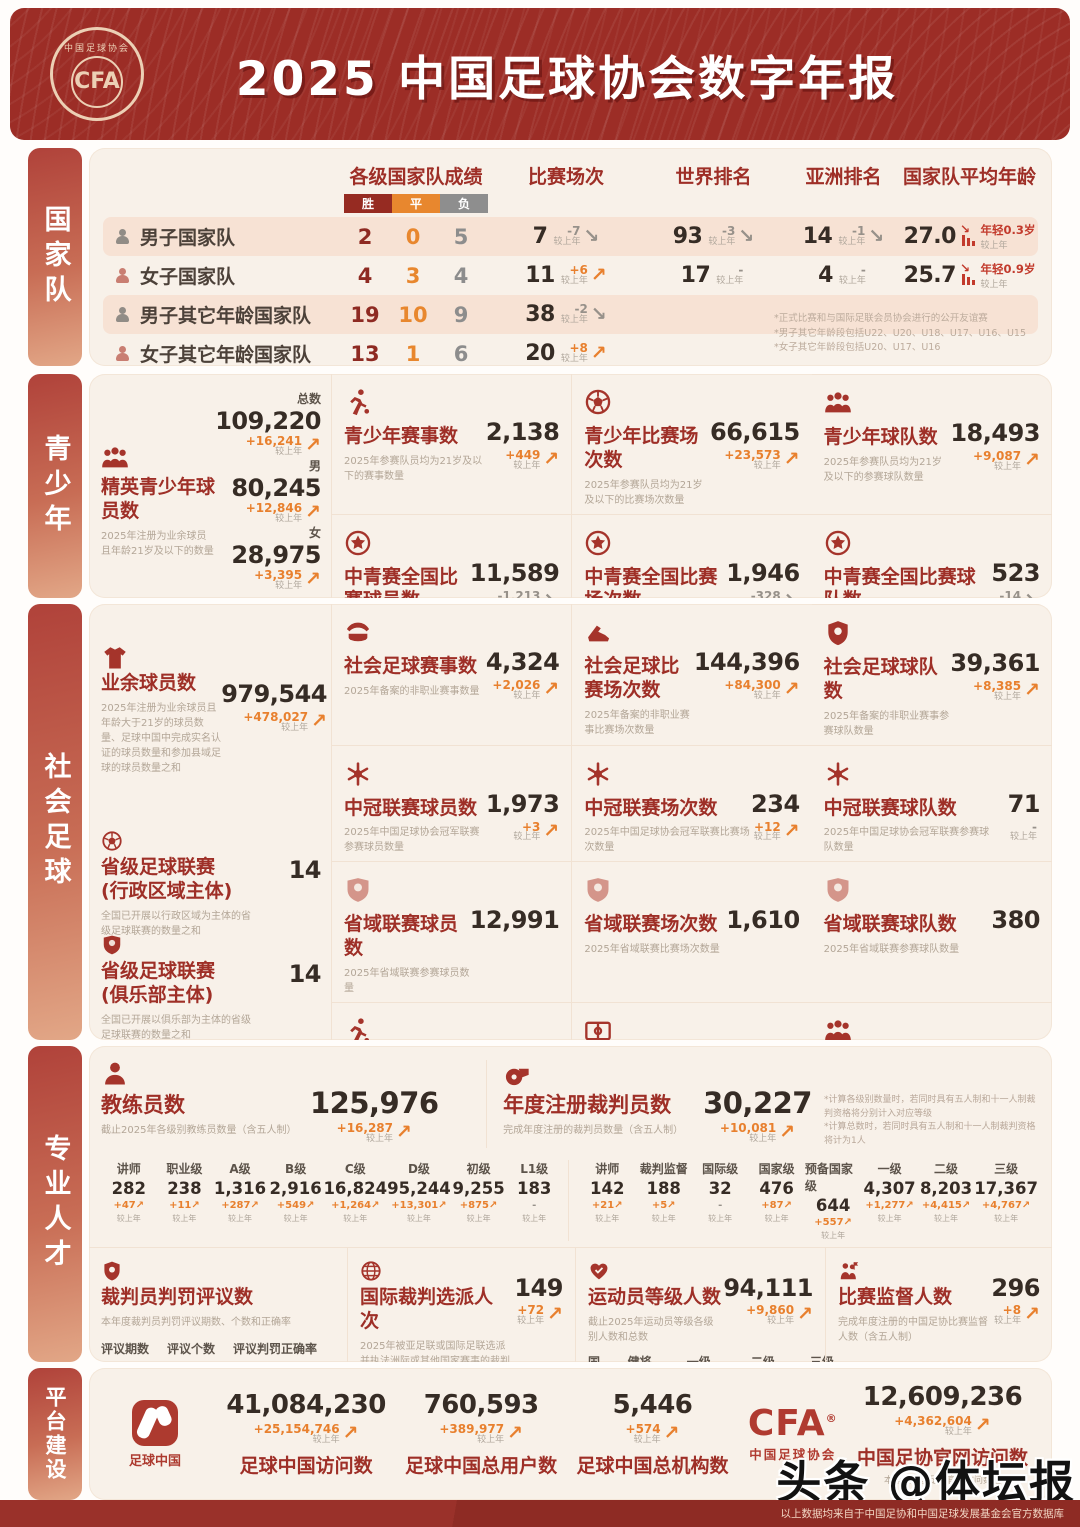  I want to click on grade-value: 17,367, so click(1006, 1188).